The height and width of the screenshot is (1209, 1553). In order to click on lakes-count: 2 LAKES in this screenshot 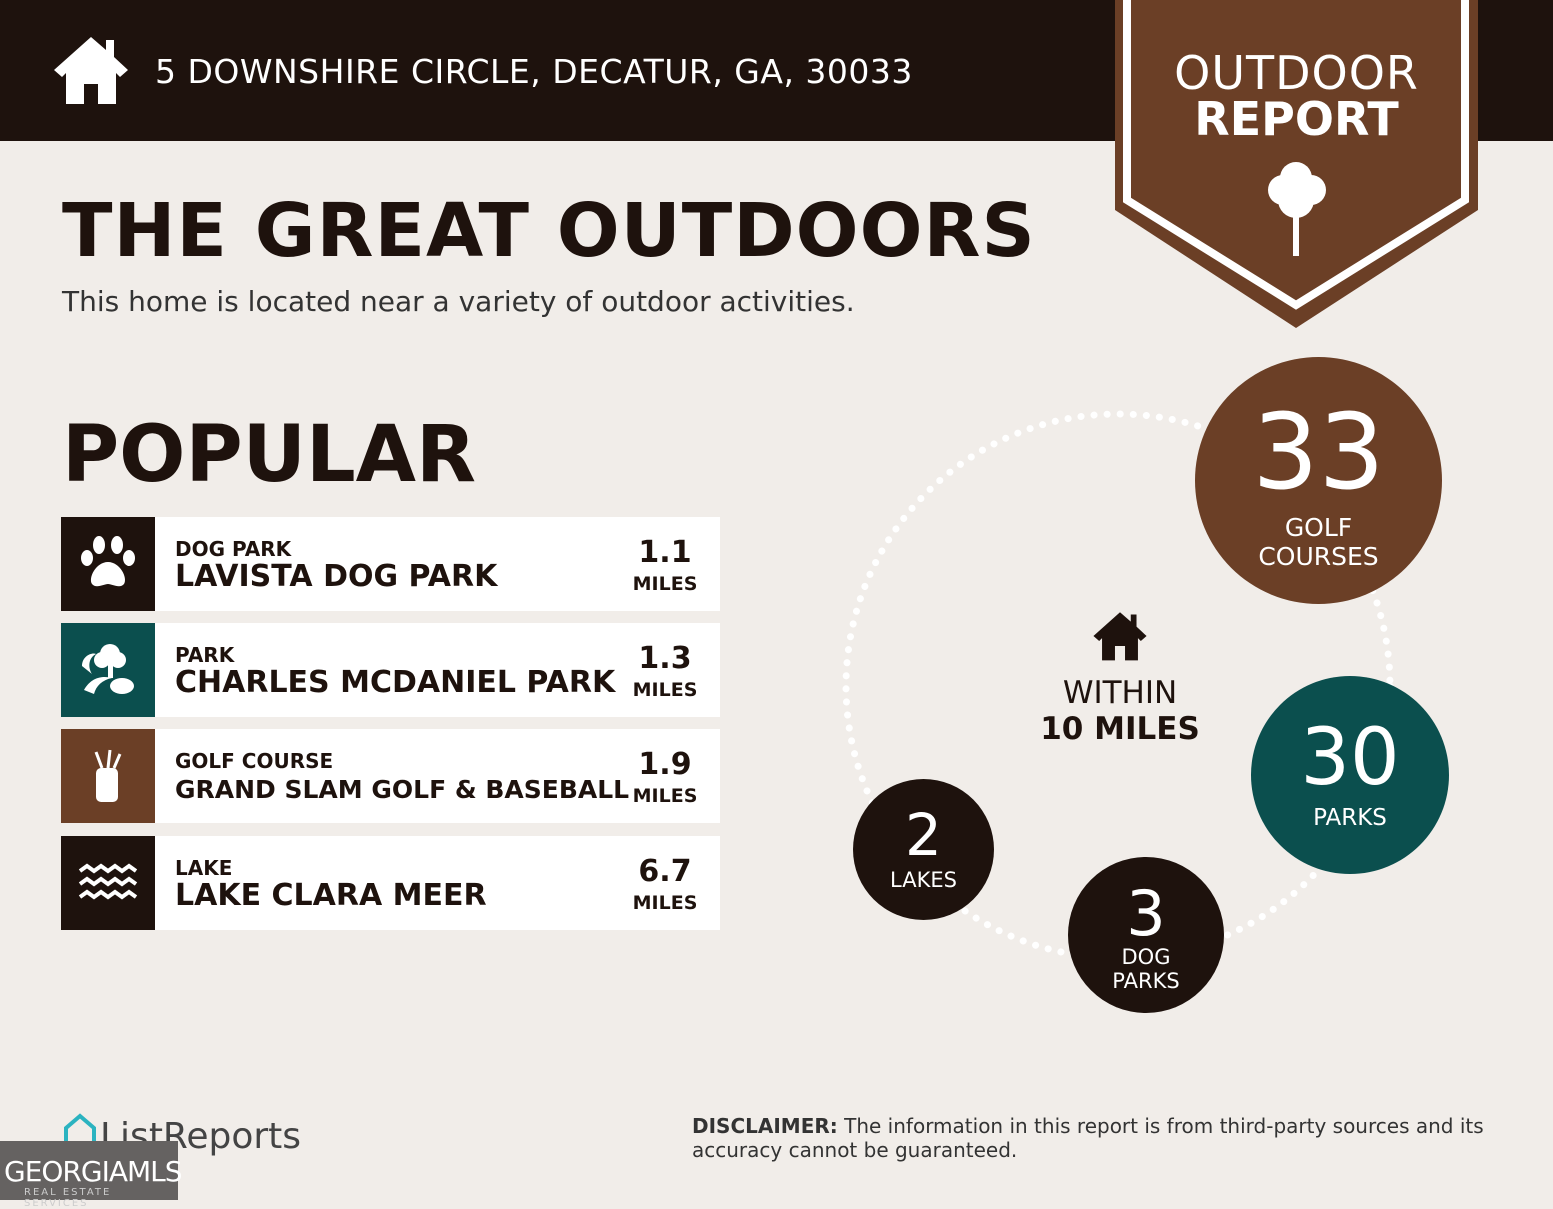, I will do `click(923, 849)`.